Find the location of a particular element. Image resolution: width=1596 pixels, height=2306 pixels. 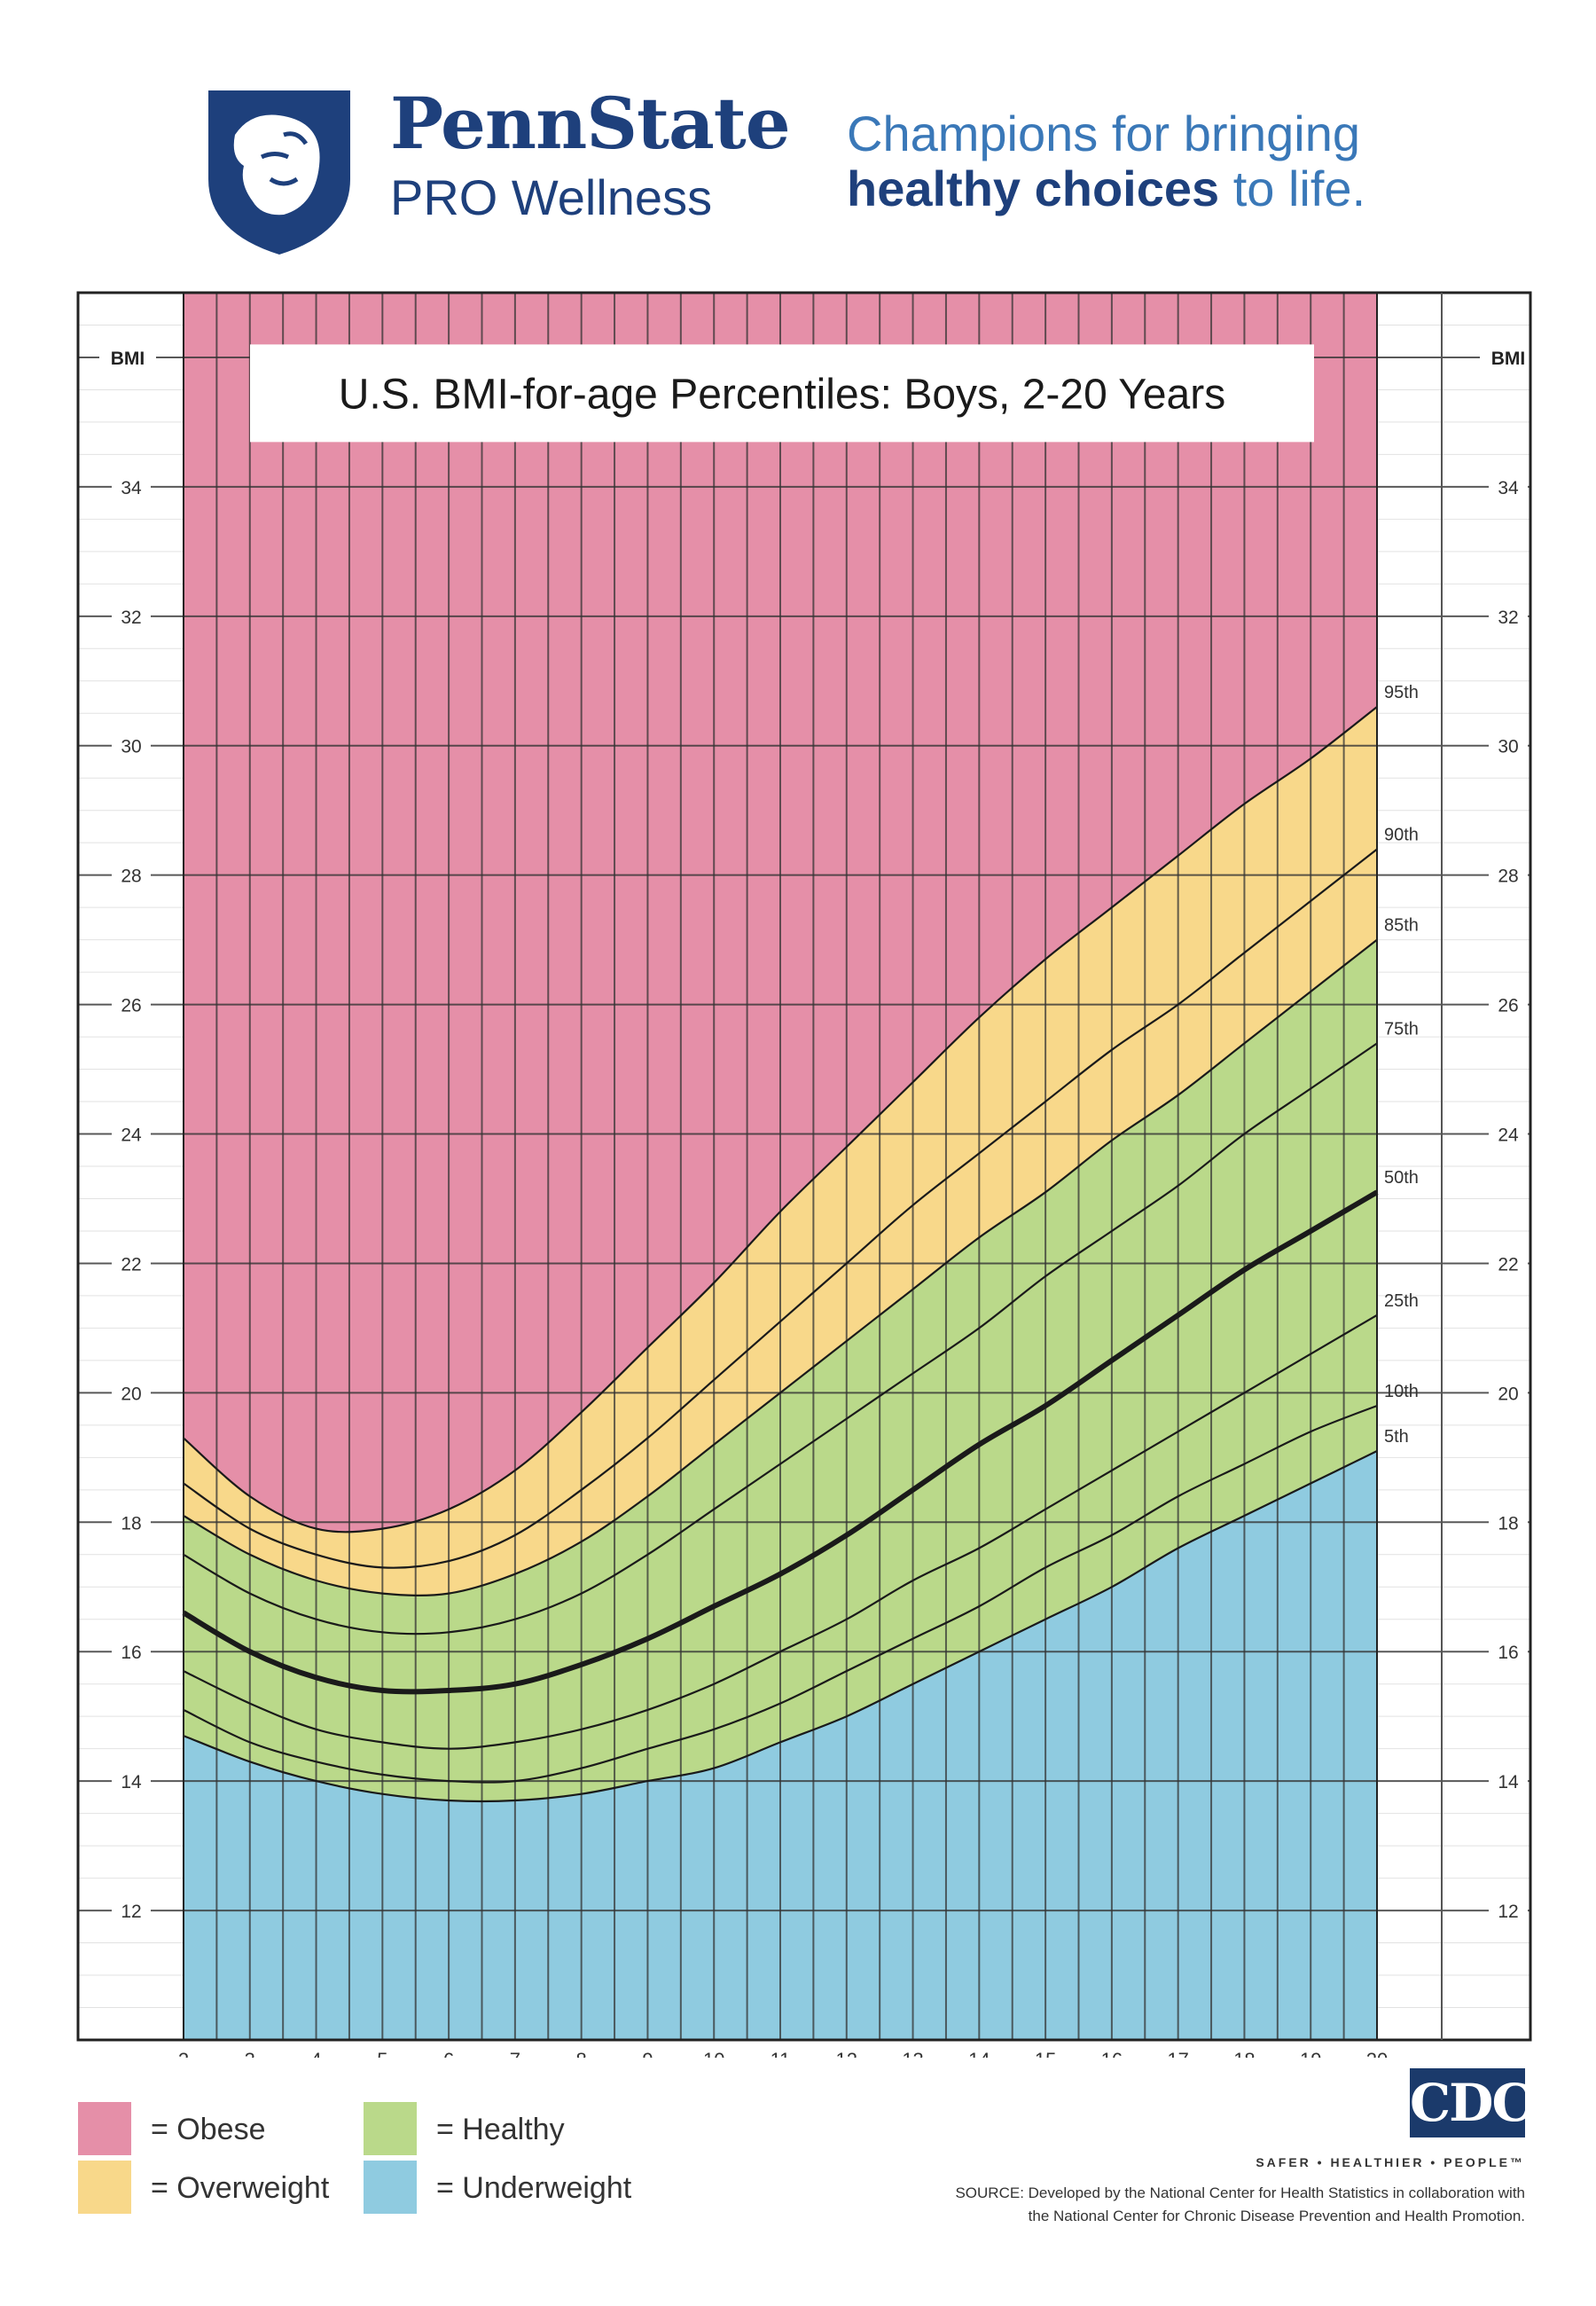

percentile-label-75th: 75th is located at coordinates (1401, 1029).